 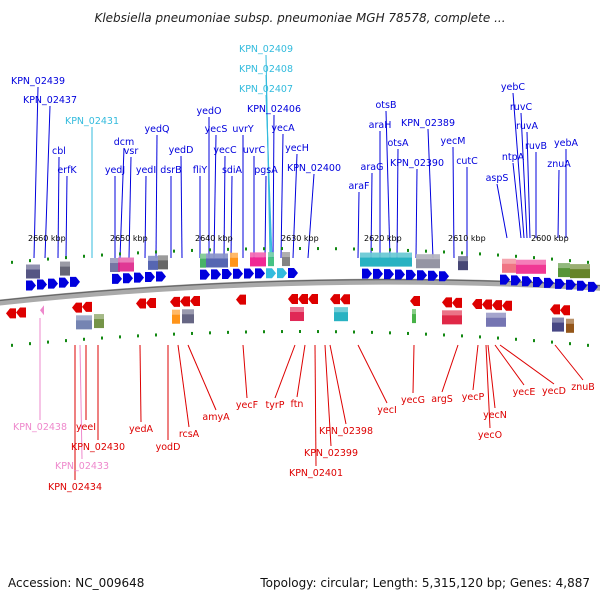 I want to click on scale-label: 2660 kbp, so click(x=47, y=238).